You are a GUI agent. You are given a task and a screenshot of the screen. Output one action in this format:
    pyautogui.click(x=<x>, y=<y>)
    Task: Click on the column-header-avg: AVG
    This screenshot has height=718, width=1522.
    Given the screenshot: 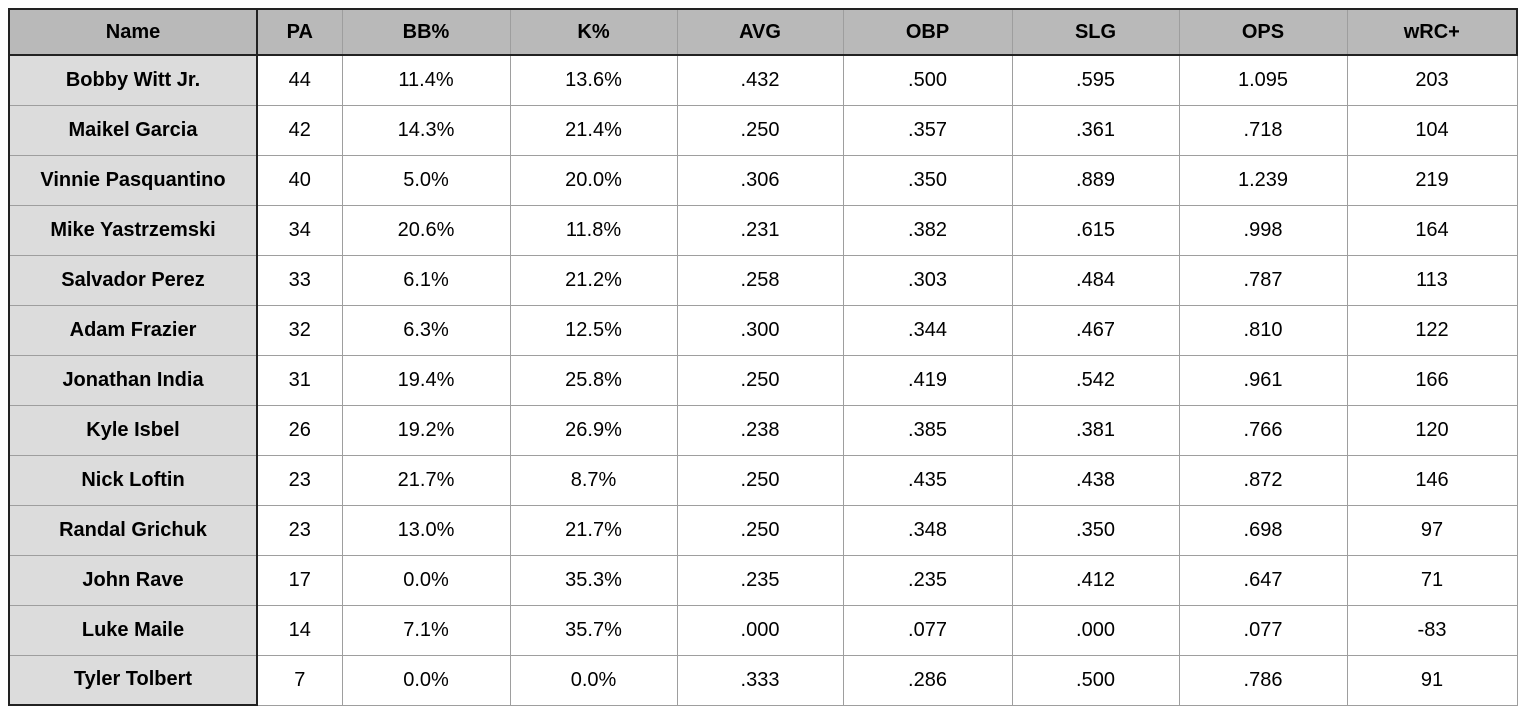 What is the action you would take?
    pyautogui.click(x=760, y=32)
    